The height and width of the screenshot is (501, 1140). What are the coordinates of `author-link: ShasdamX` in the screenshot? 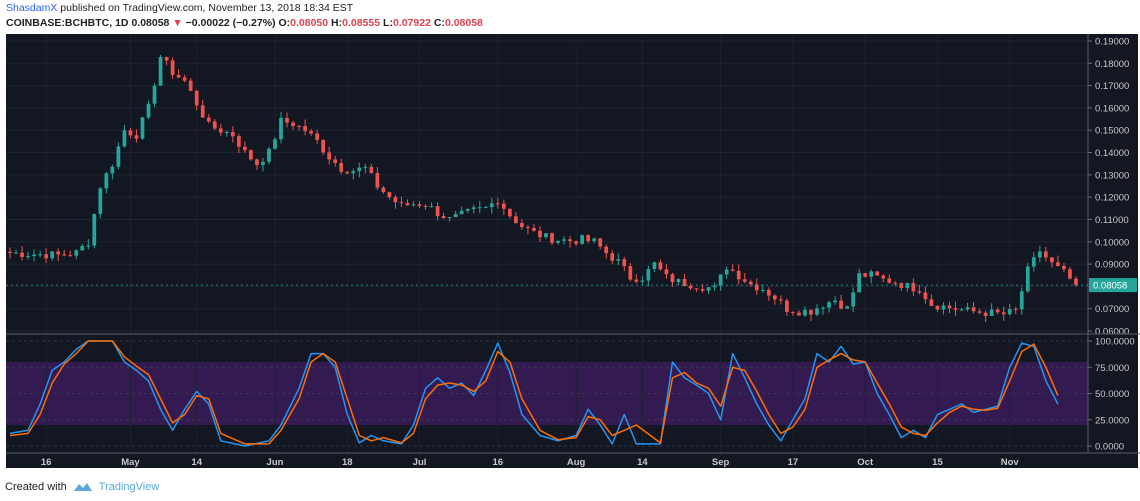 It's located at (32, 8).